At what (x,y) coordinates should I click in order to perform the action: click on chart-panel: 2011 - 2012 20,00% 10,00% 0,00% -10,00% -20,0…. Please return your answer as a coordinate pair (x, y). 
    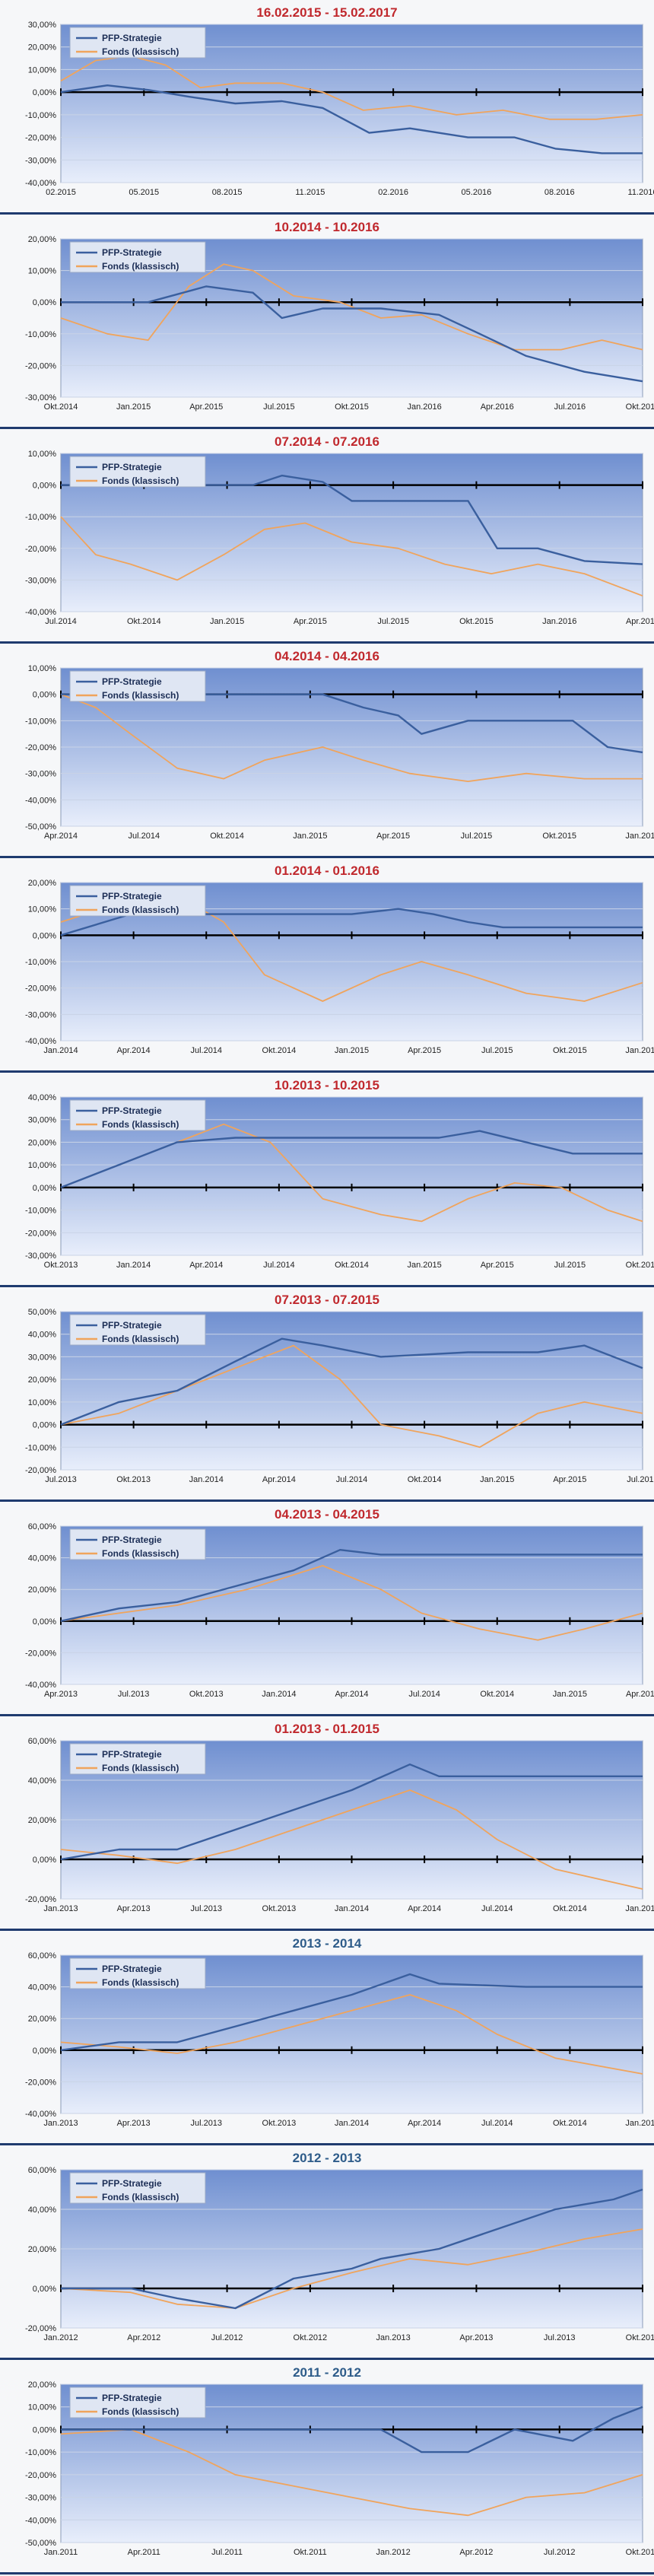
    Looking at the image, I should click on (327, 2466).